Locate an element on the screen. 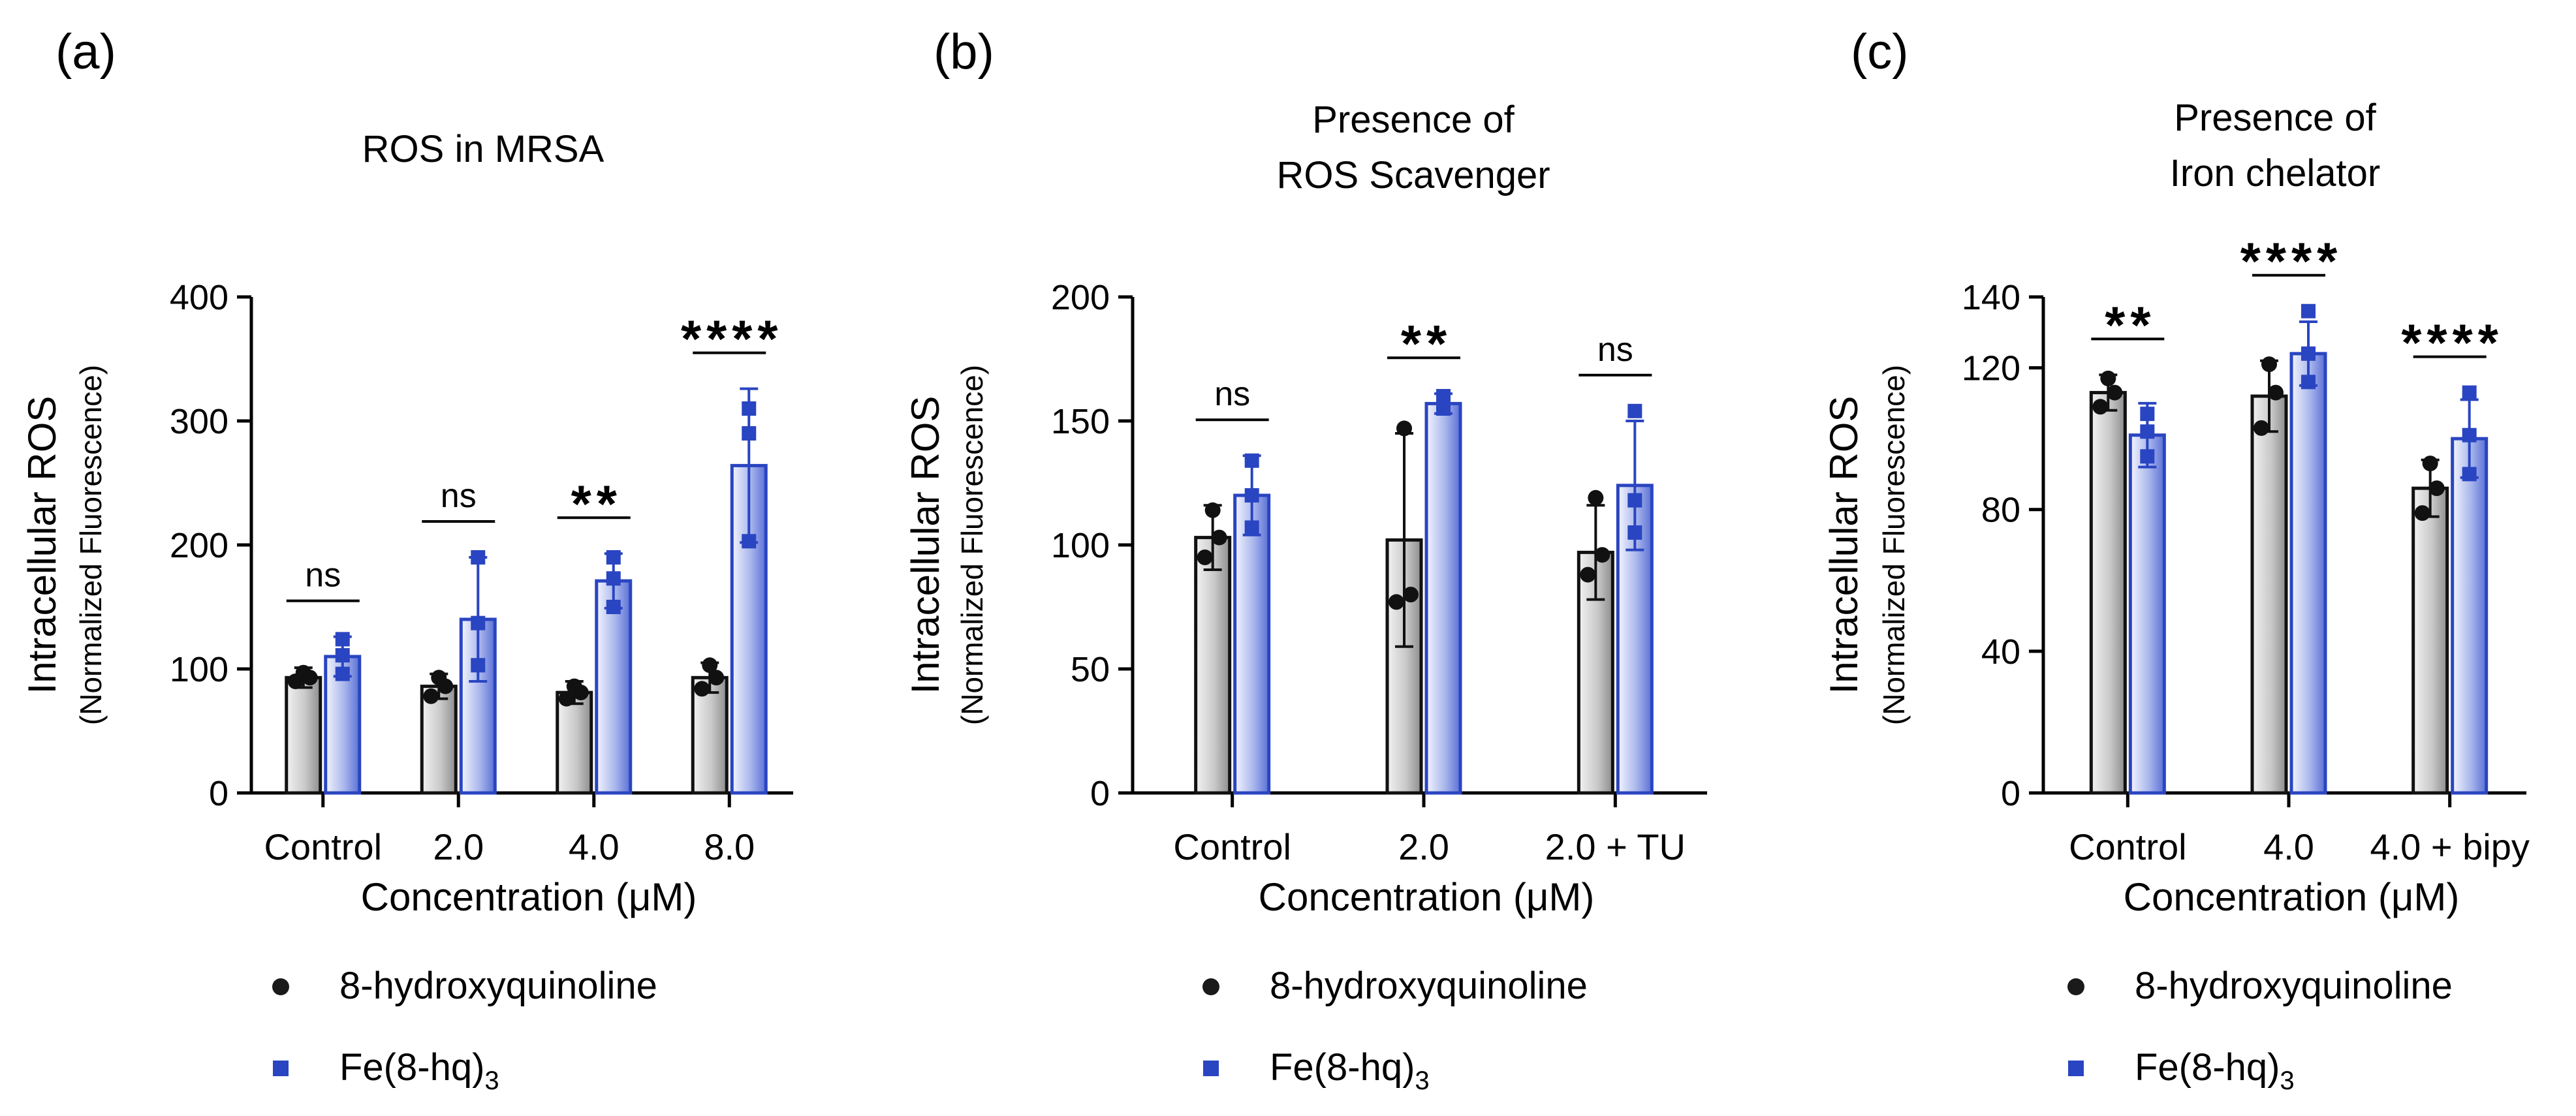 This screenshot has height=1116, width=2576. significance-label: **** is located at coordinates (2452, 343).